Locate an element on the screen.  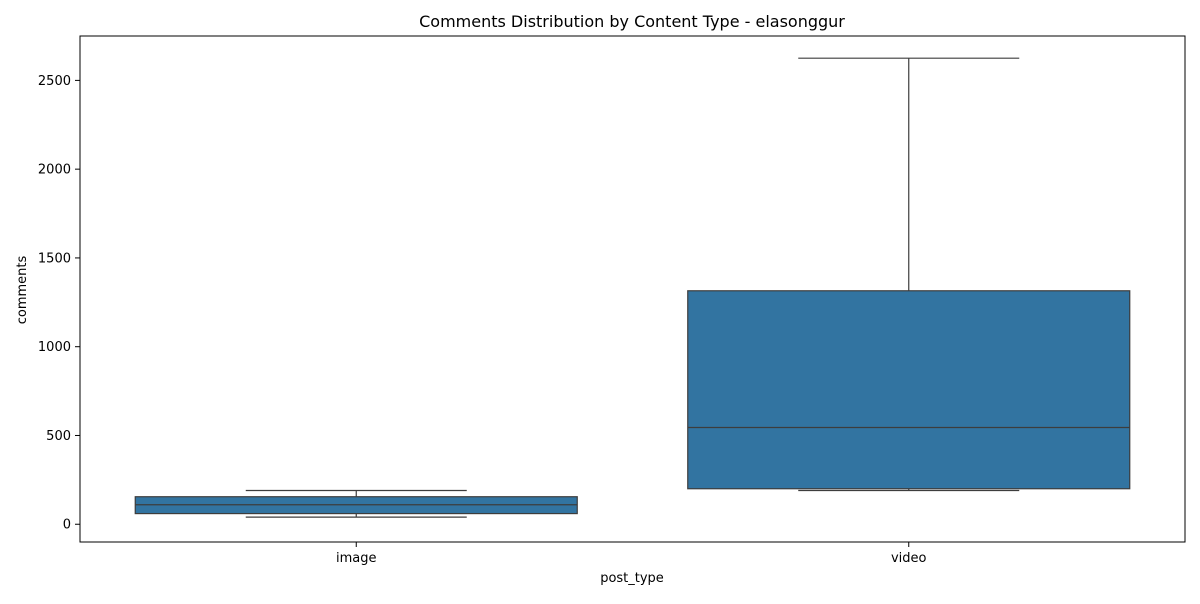
y-tick-label: 2500 is located at coordinates (54, 81).